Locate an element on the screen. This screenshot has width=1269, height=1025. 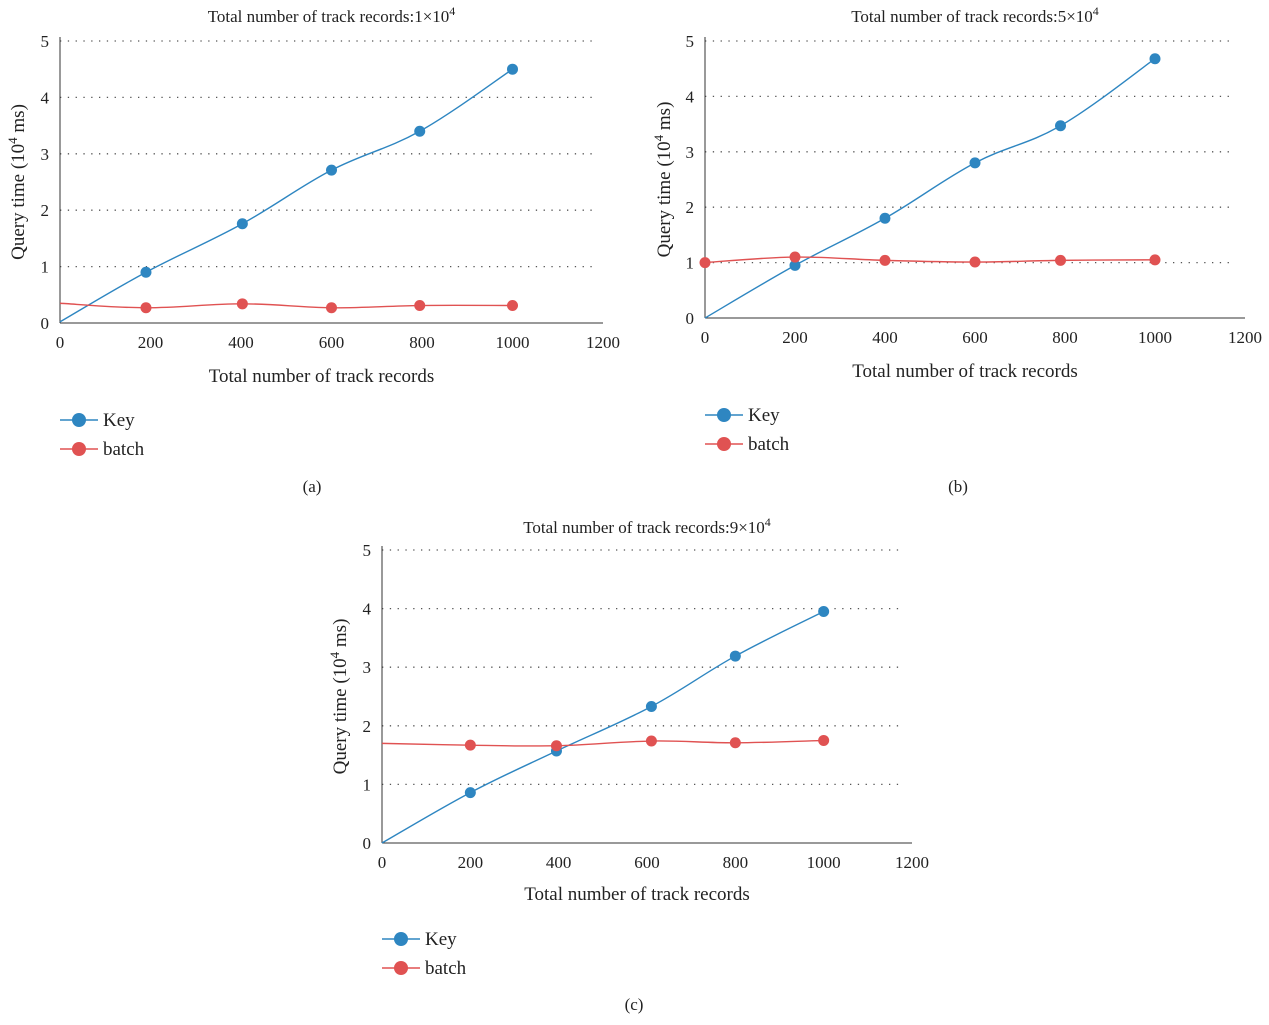
chart-b-y-axis-label: Query time (104 ms) is located at coordinates (663, 180).